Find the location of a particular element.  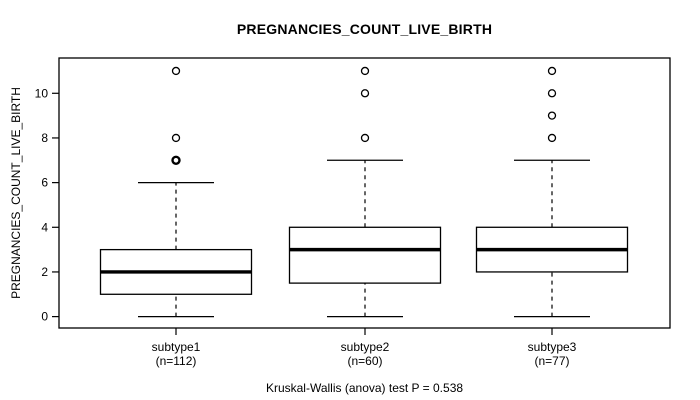

x-category-label: subtype1 is located at coordinates (176, 347).